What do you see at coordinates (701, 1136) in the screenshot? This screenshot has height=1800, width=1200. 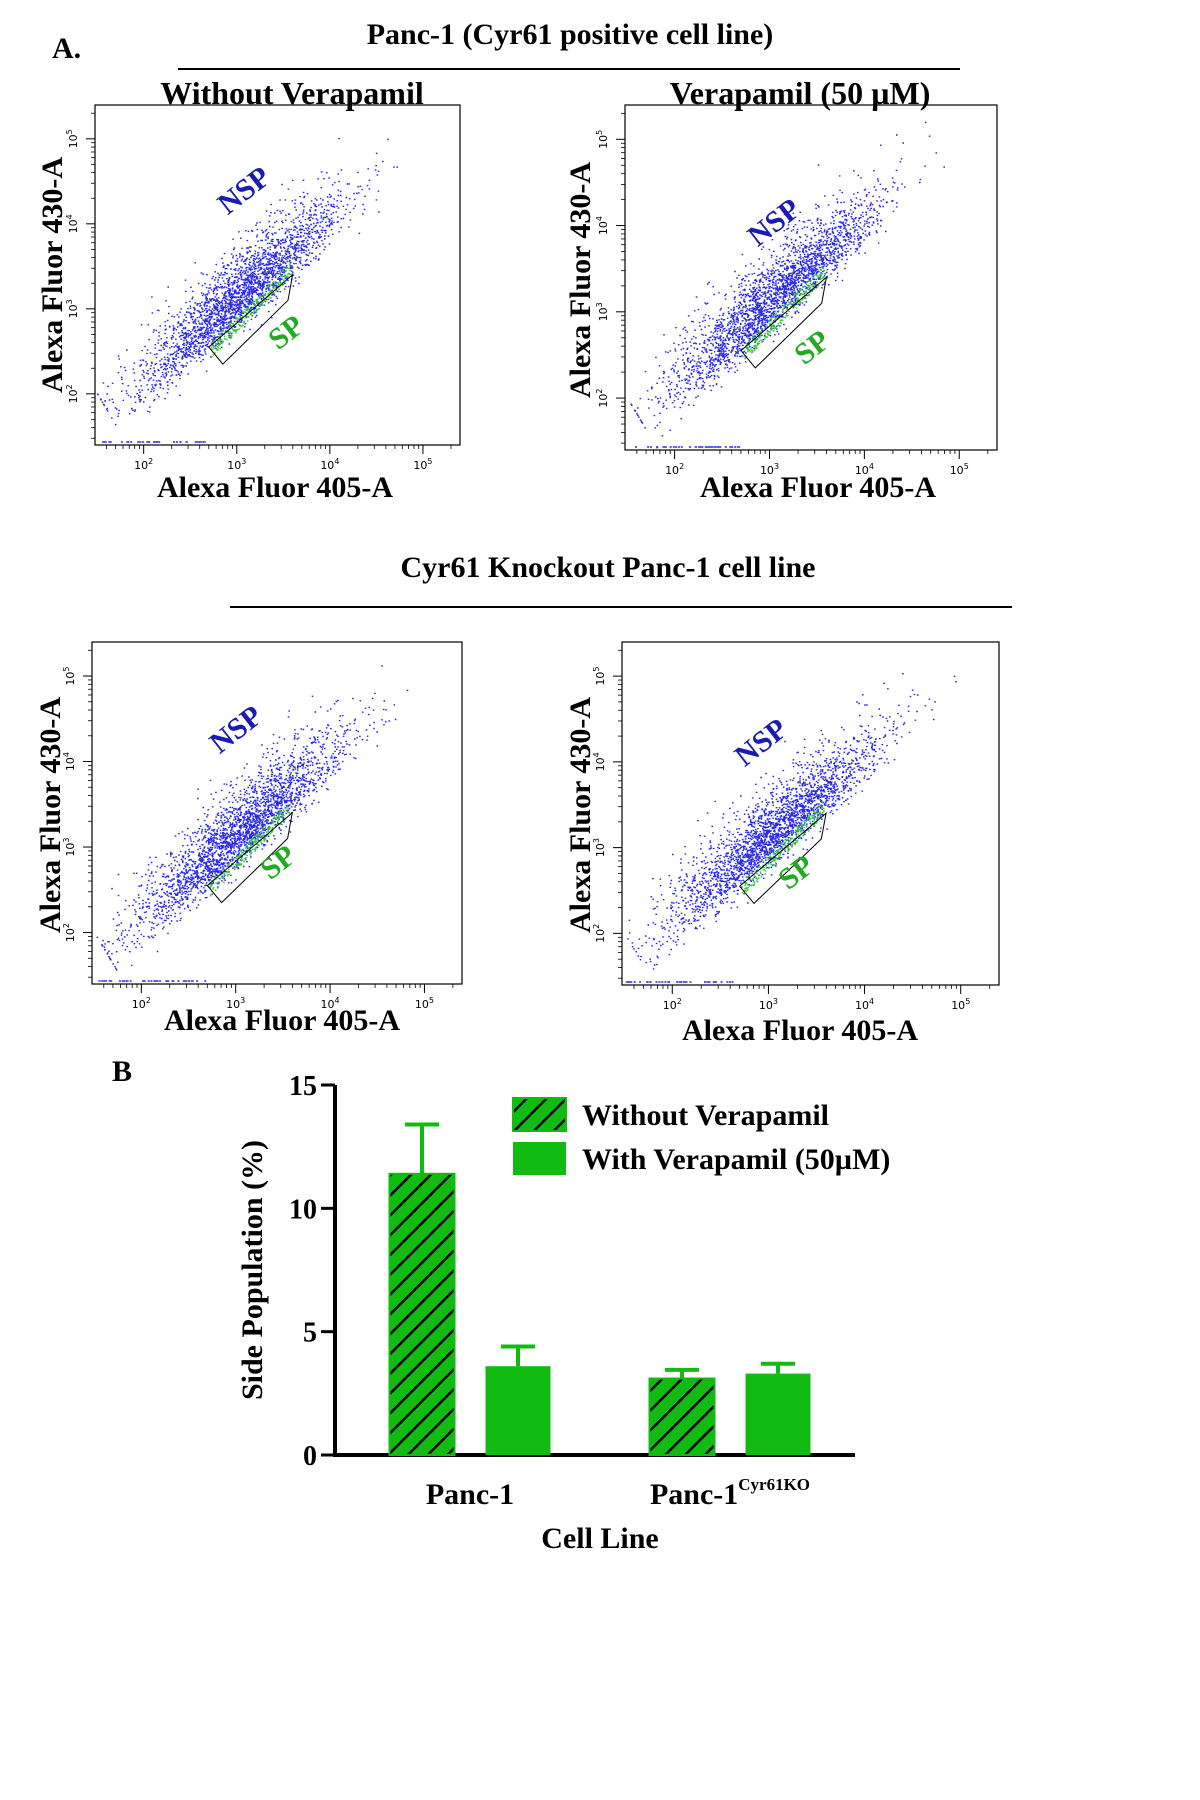 I see `bar-legend: Without Verapamil With Verapamil (50µM)` at bounding box center [701, 1136].